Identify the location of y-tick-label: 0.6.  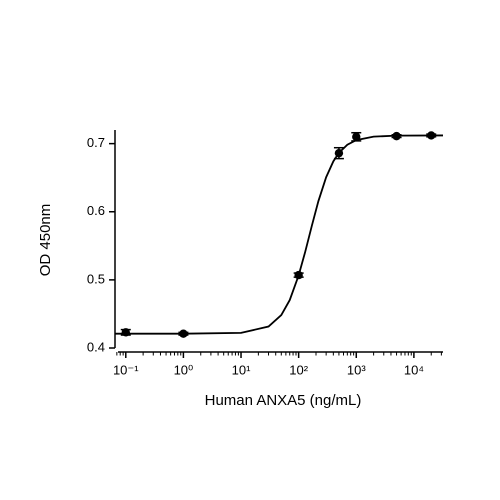
(96, 210).